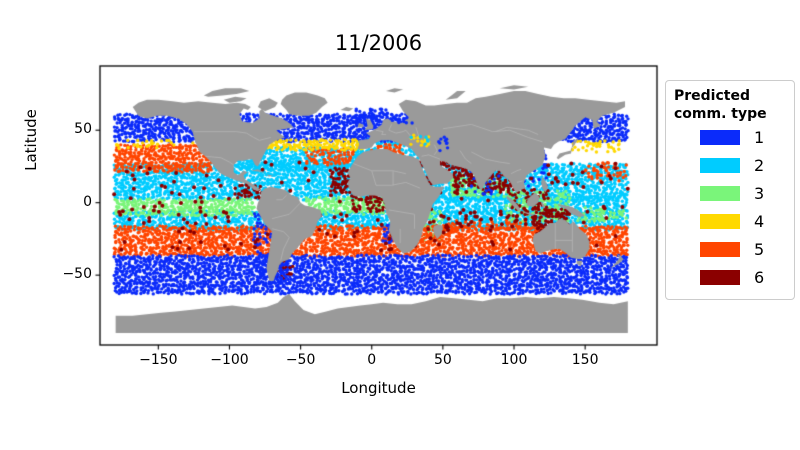 Image resolution: width=800 pixels, height=450 pixels. Describe the element at coordinates (585, 360) in the screenshot. I see `x-tick-label: 150` at that location.